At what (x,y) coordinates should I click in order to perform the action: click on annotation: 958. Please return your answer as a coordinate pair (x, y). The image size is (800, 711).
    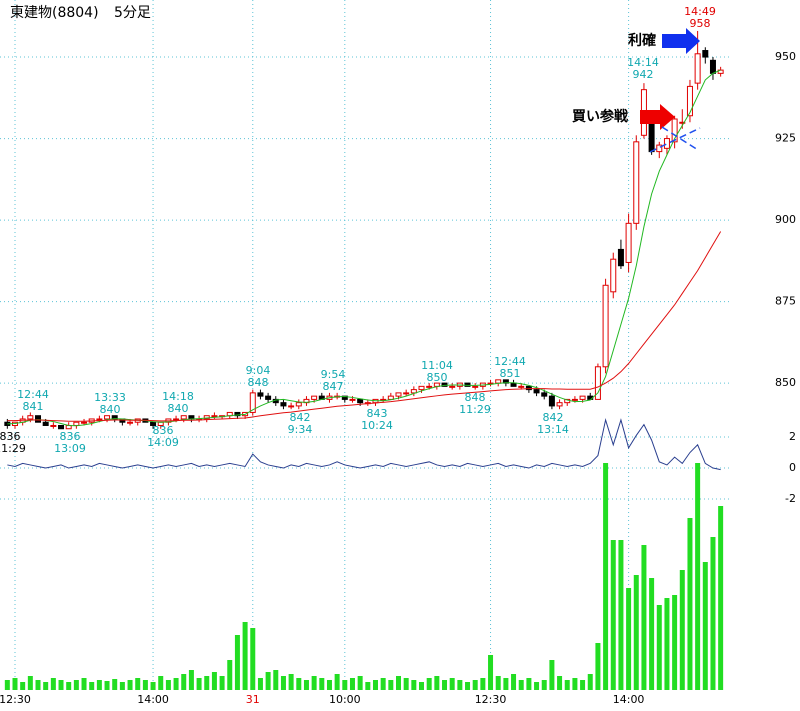
    Looking at the image, I should click on (700, 23).